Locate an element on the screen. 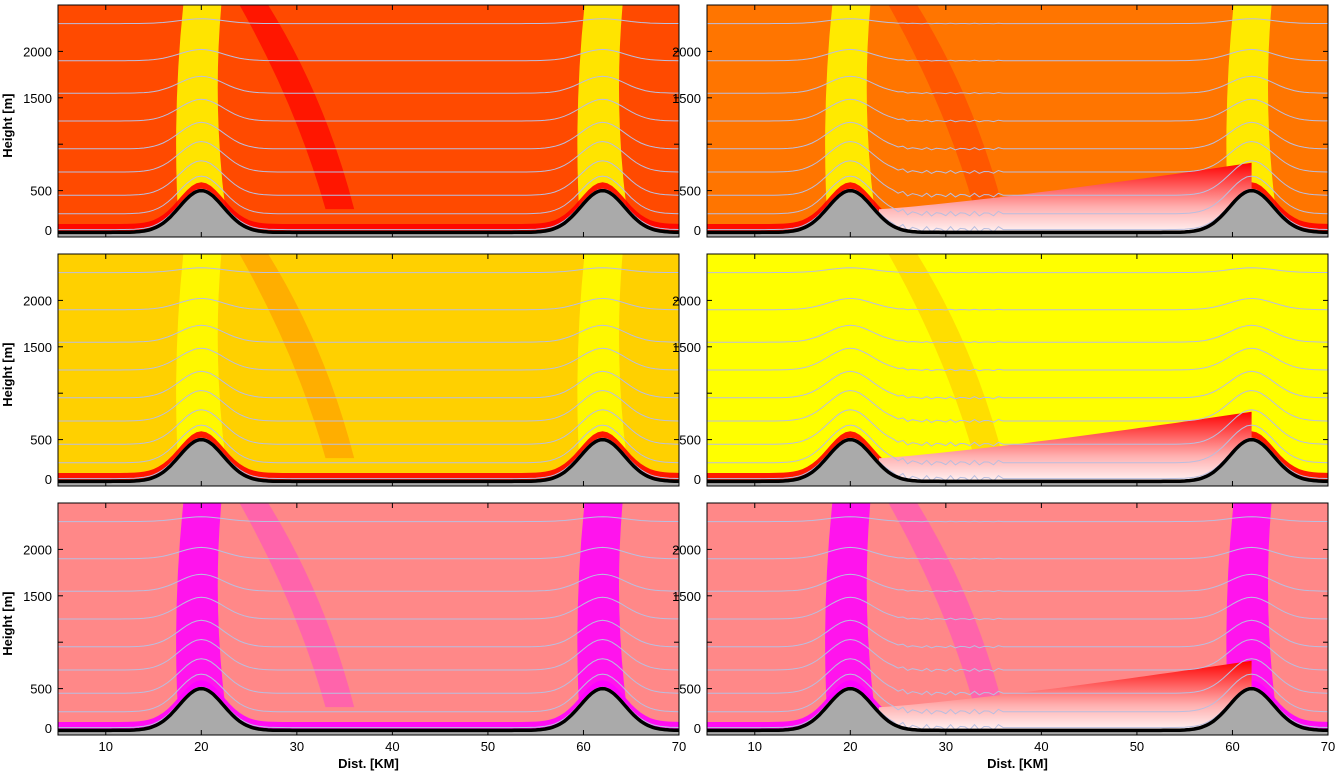  panel-row1-right: 0 500 1500 2000 is located at coordinates (1000, 121).